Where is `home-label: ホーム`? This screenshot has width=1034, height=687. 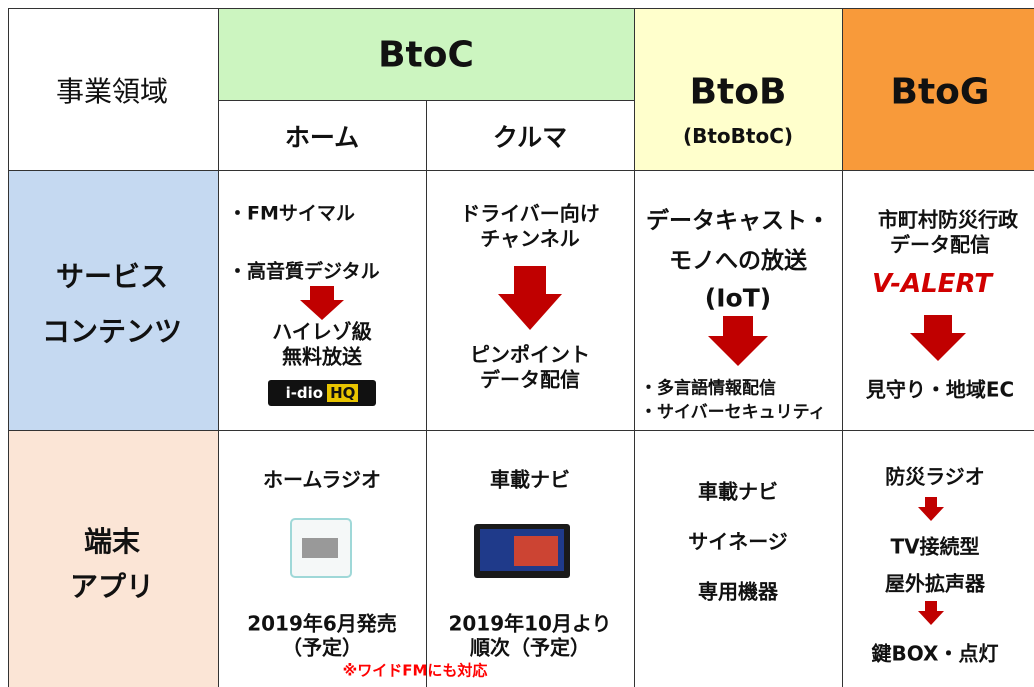
home-label: ホーム is located at coordinates (322, 137).